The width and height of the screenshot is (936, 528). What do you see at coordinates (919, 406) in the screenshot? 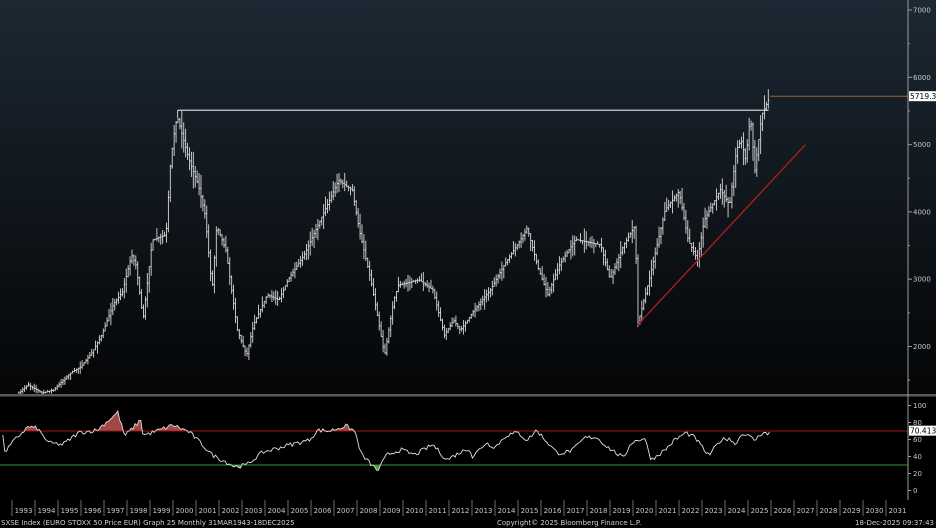
I see `rsi-tick-label: 100` at bounding box center [919, 406].